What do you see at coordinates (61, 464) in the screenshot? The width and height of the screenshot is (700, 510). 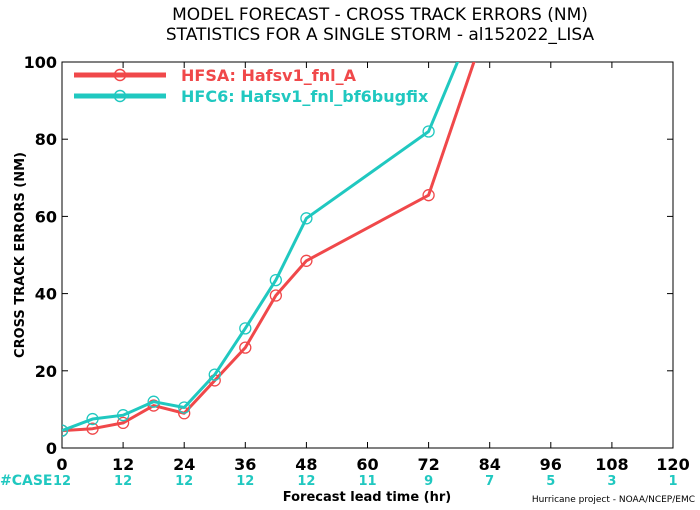 I see `x-tick-label: 0` at bounding box center [61, 464].